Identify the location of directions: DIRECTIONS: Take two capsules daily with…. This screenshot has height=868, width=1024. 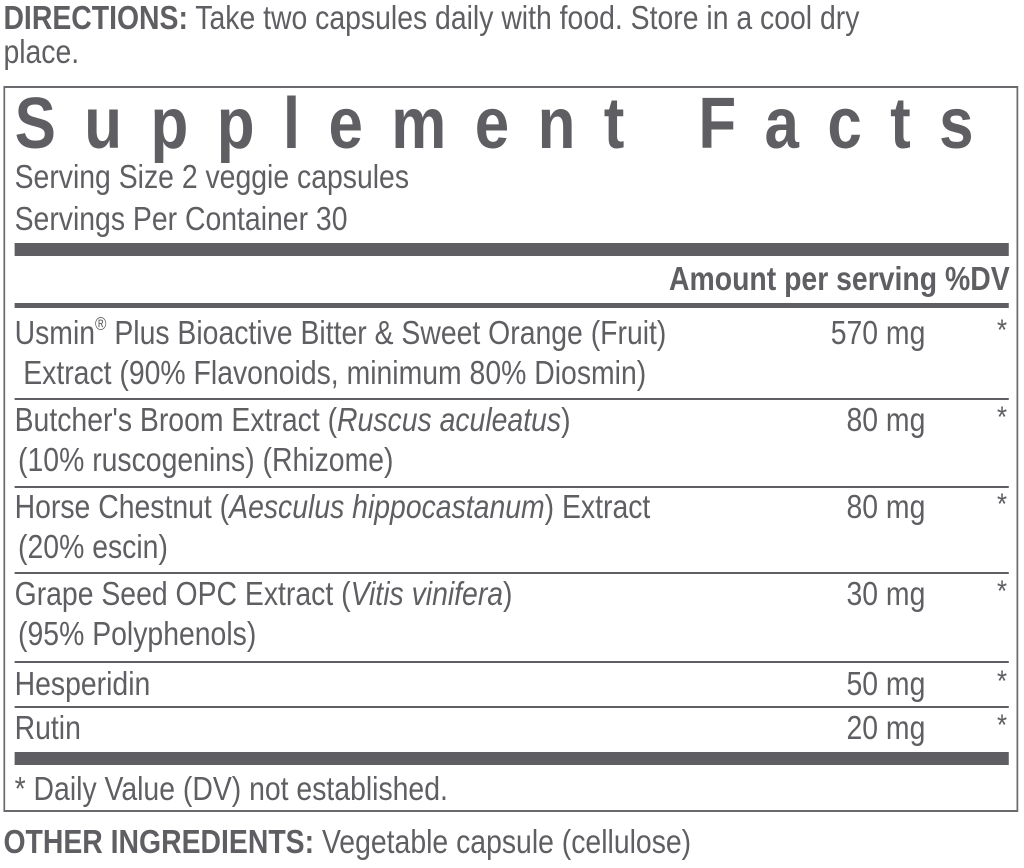
(431, 19).